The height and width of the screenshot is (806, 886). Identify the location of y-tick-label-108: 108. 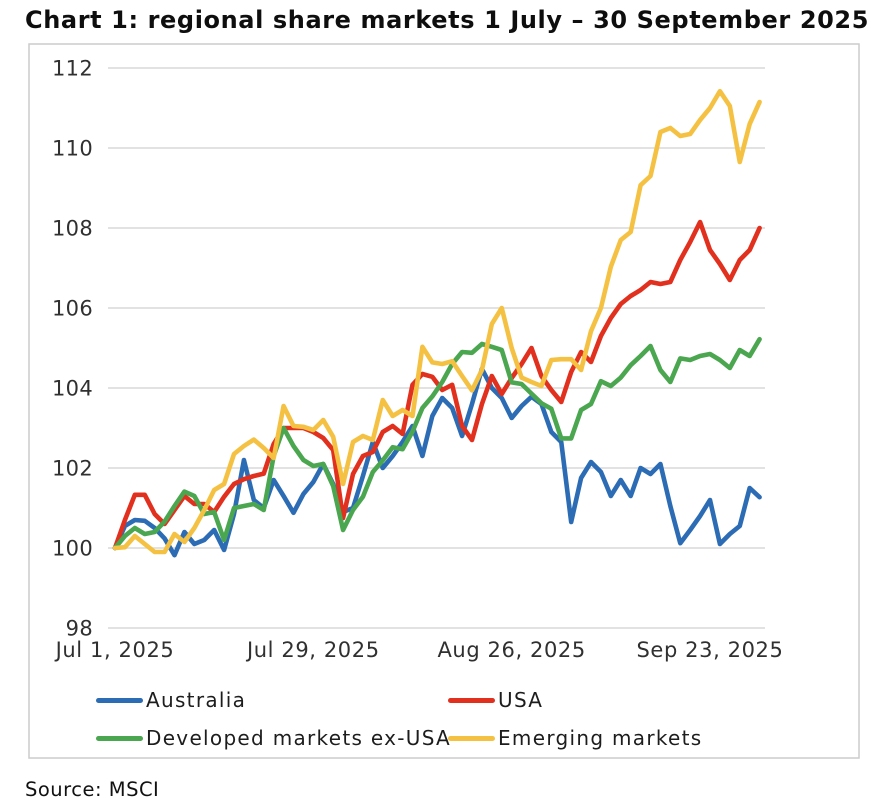
(72, 229).